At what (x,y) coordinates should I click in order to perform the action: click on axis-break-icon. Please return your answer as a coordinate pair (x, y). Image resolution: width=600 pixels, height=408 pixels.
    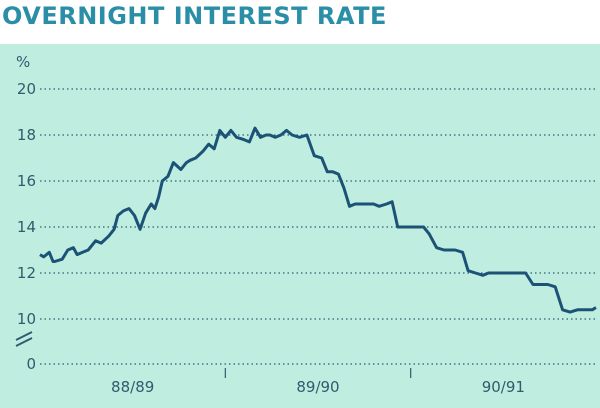
    Looking at the image, I should click on (24, 339).